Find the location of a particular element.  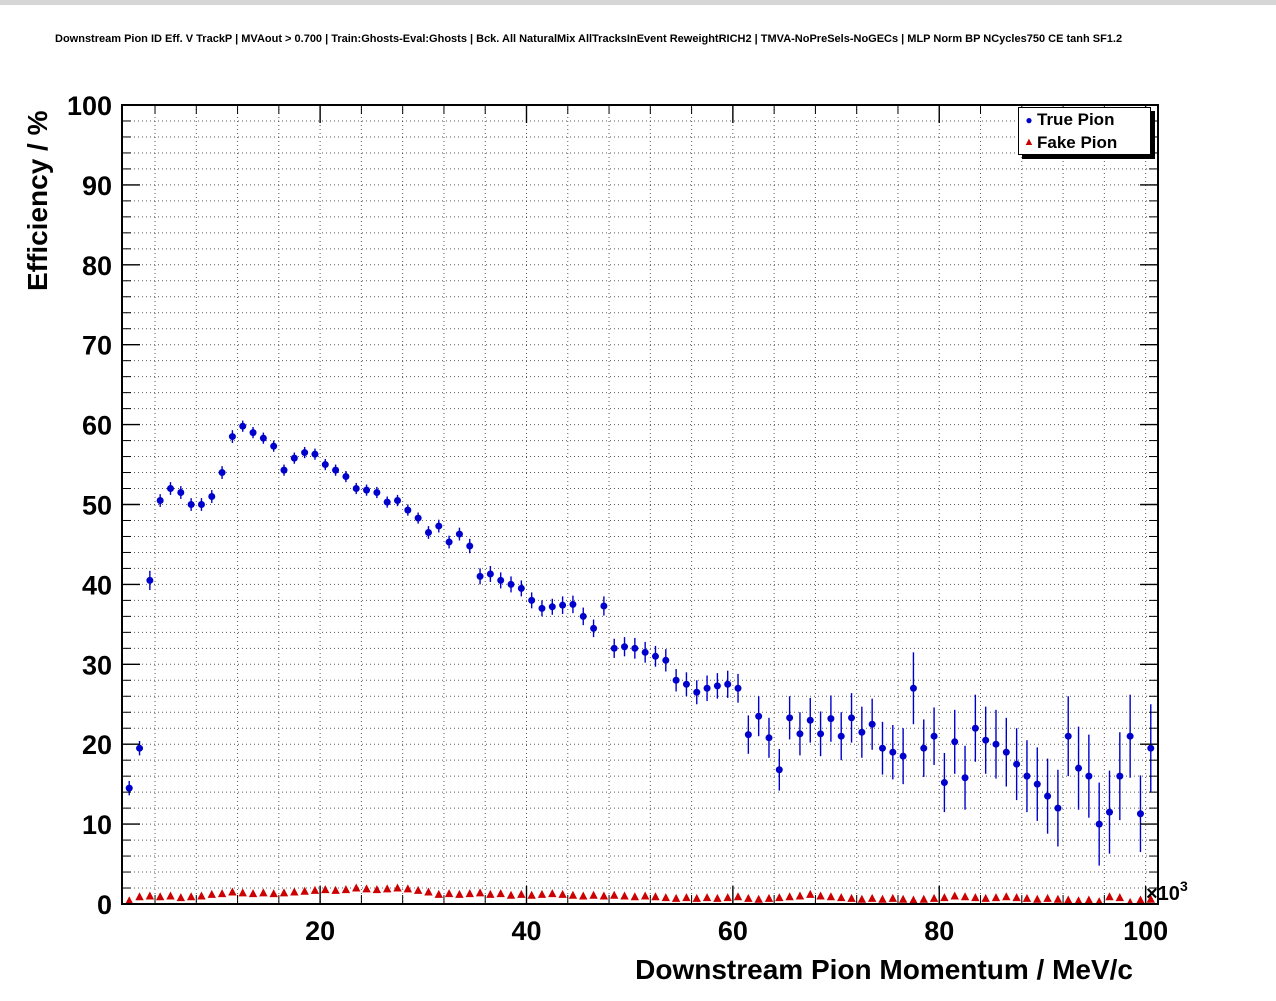

x-axis-title: Downstream Pion Momentum / MeV/c is located at coordinates (884, 969).